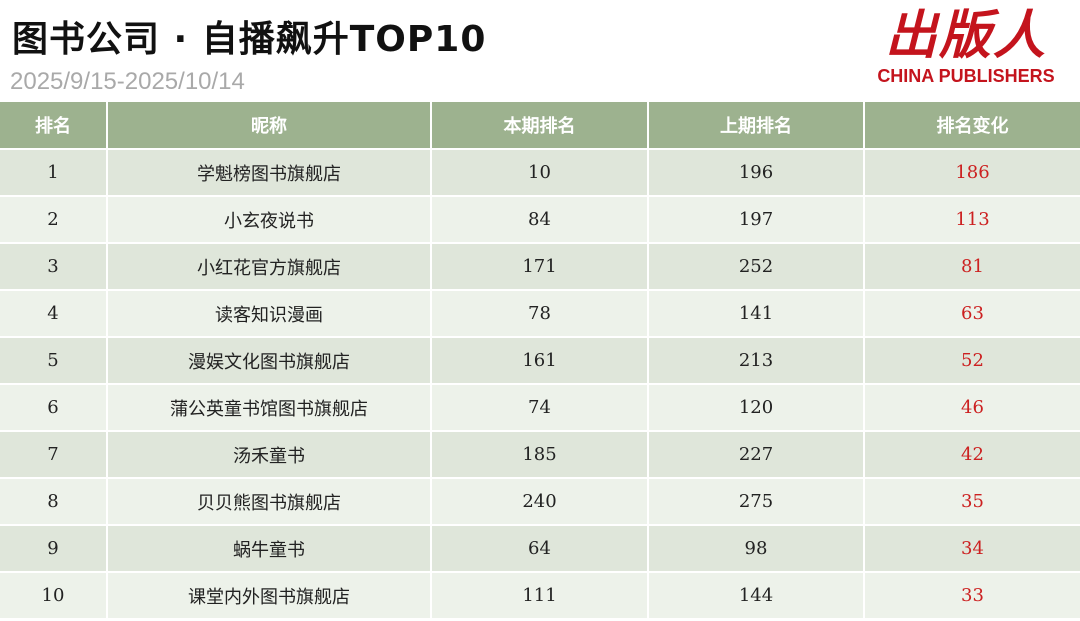  I want to click on rank-change-cell: 186, so click(972, 172).